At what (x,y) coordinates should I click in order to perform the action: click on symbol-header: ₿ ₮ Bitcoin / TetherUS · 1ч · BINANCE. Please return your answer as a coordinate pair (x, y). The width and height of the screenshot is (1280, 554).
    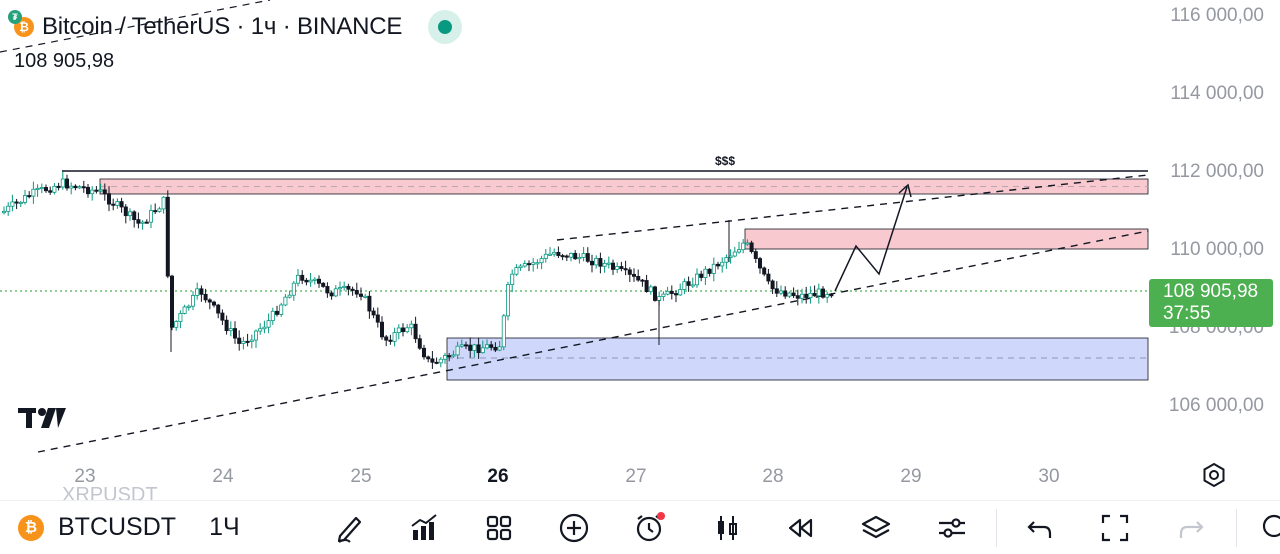
    Looking at the image, I should click on (235, 27).